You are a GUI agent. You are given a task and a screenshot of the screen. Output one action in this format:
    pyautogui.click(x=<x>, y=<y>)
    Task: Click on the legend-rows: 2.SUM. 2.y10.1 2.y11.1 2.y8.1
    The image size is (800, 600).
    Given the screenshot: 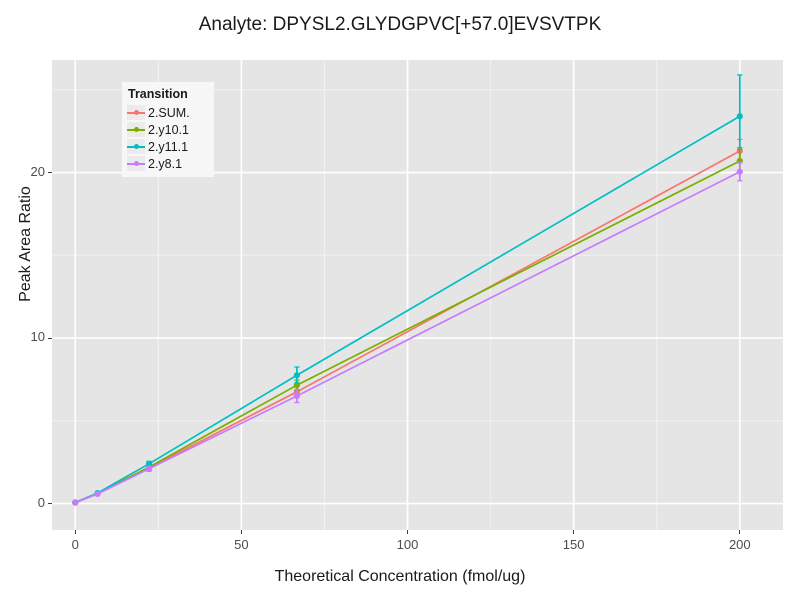 What is the action you would take?
    pyautogui.click(x=168, y=138)
    